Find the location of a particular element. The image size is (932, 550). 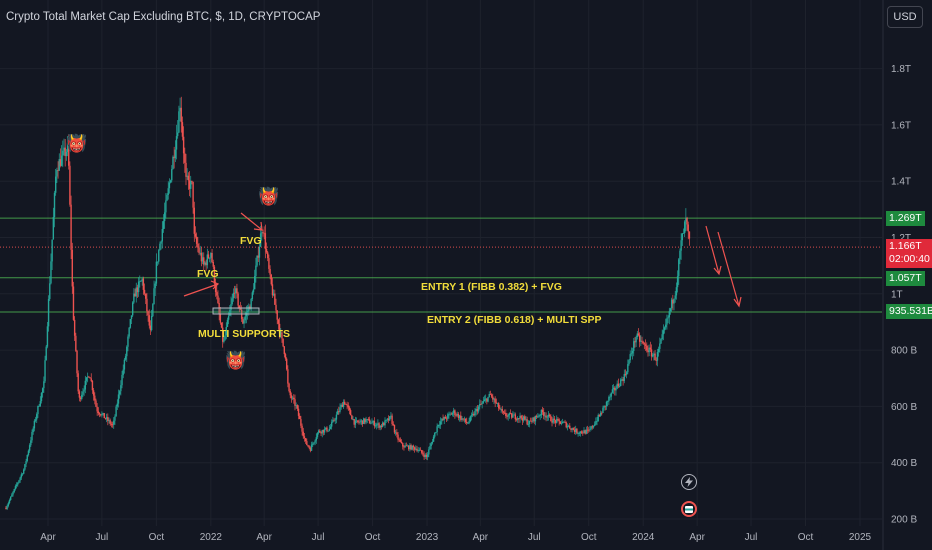

price-tag-entry-2: 935.531B is located at coordinates (909, 311).